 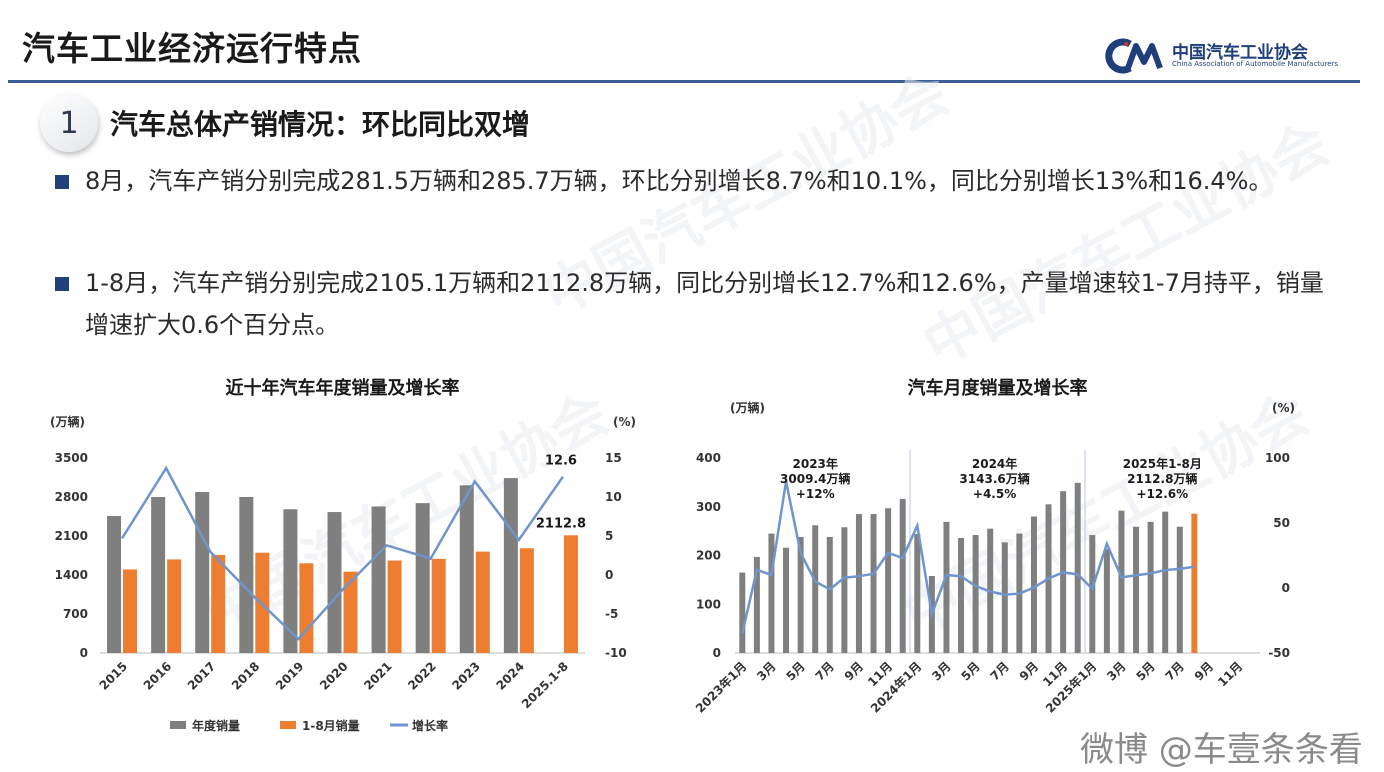 What do you see at coordinates (1221, 750) in the screenshot?
I see `weibo-watermark: 微博 @车壹条条看` at bounding box center [1221, 750].